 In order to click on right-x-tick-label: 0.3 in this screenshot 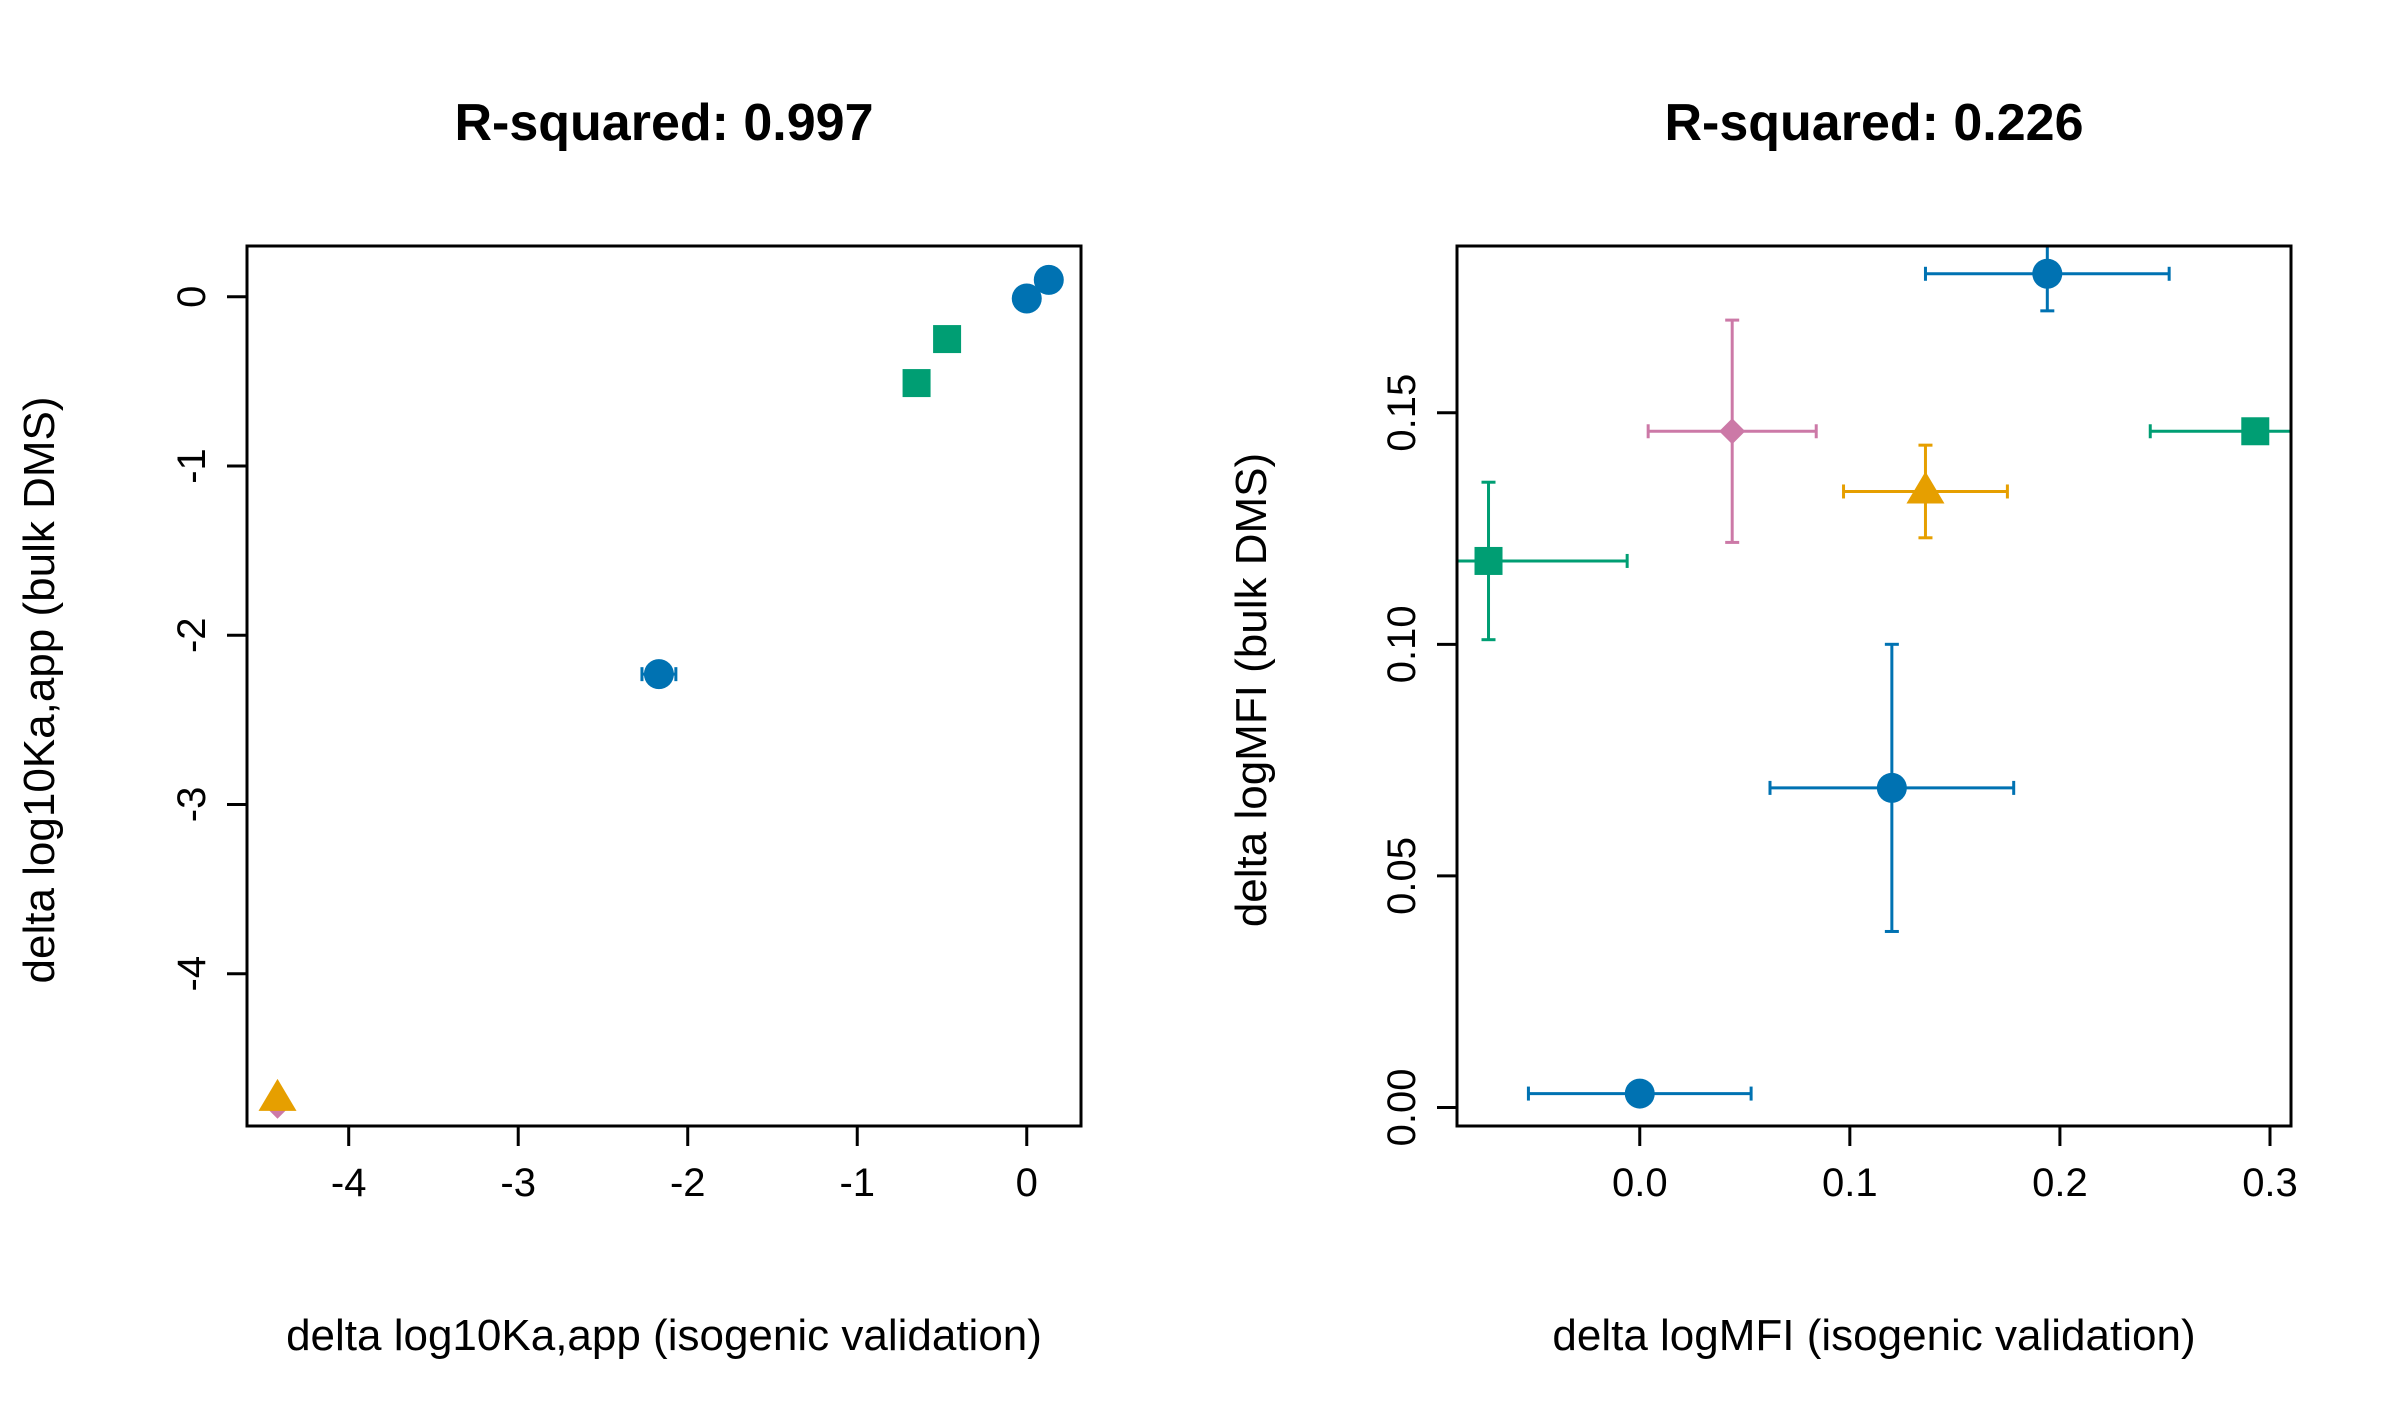, I will do `click(2270, 1183)`.